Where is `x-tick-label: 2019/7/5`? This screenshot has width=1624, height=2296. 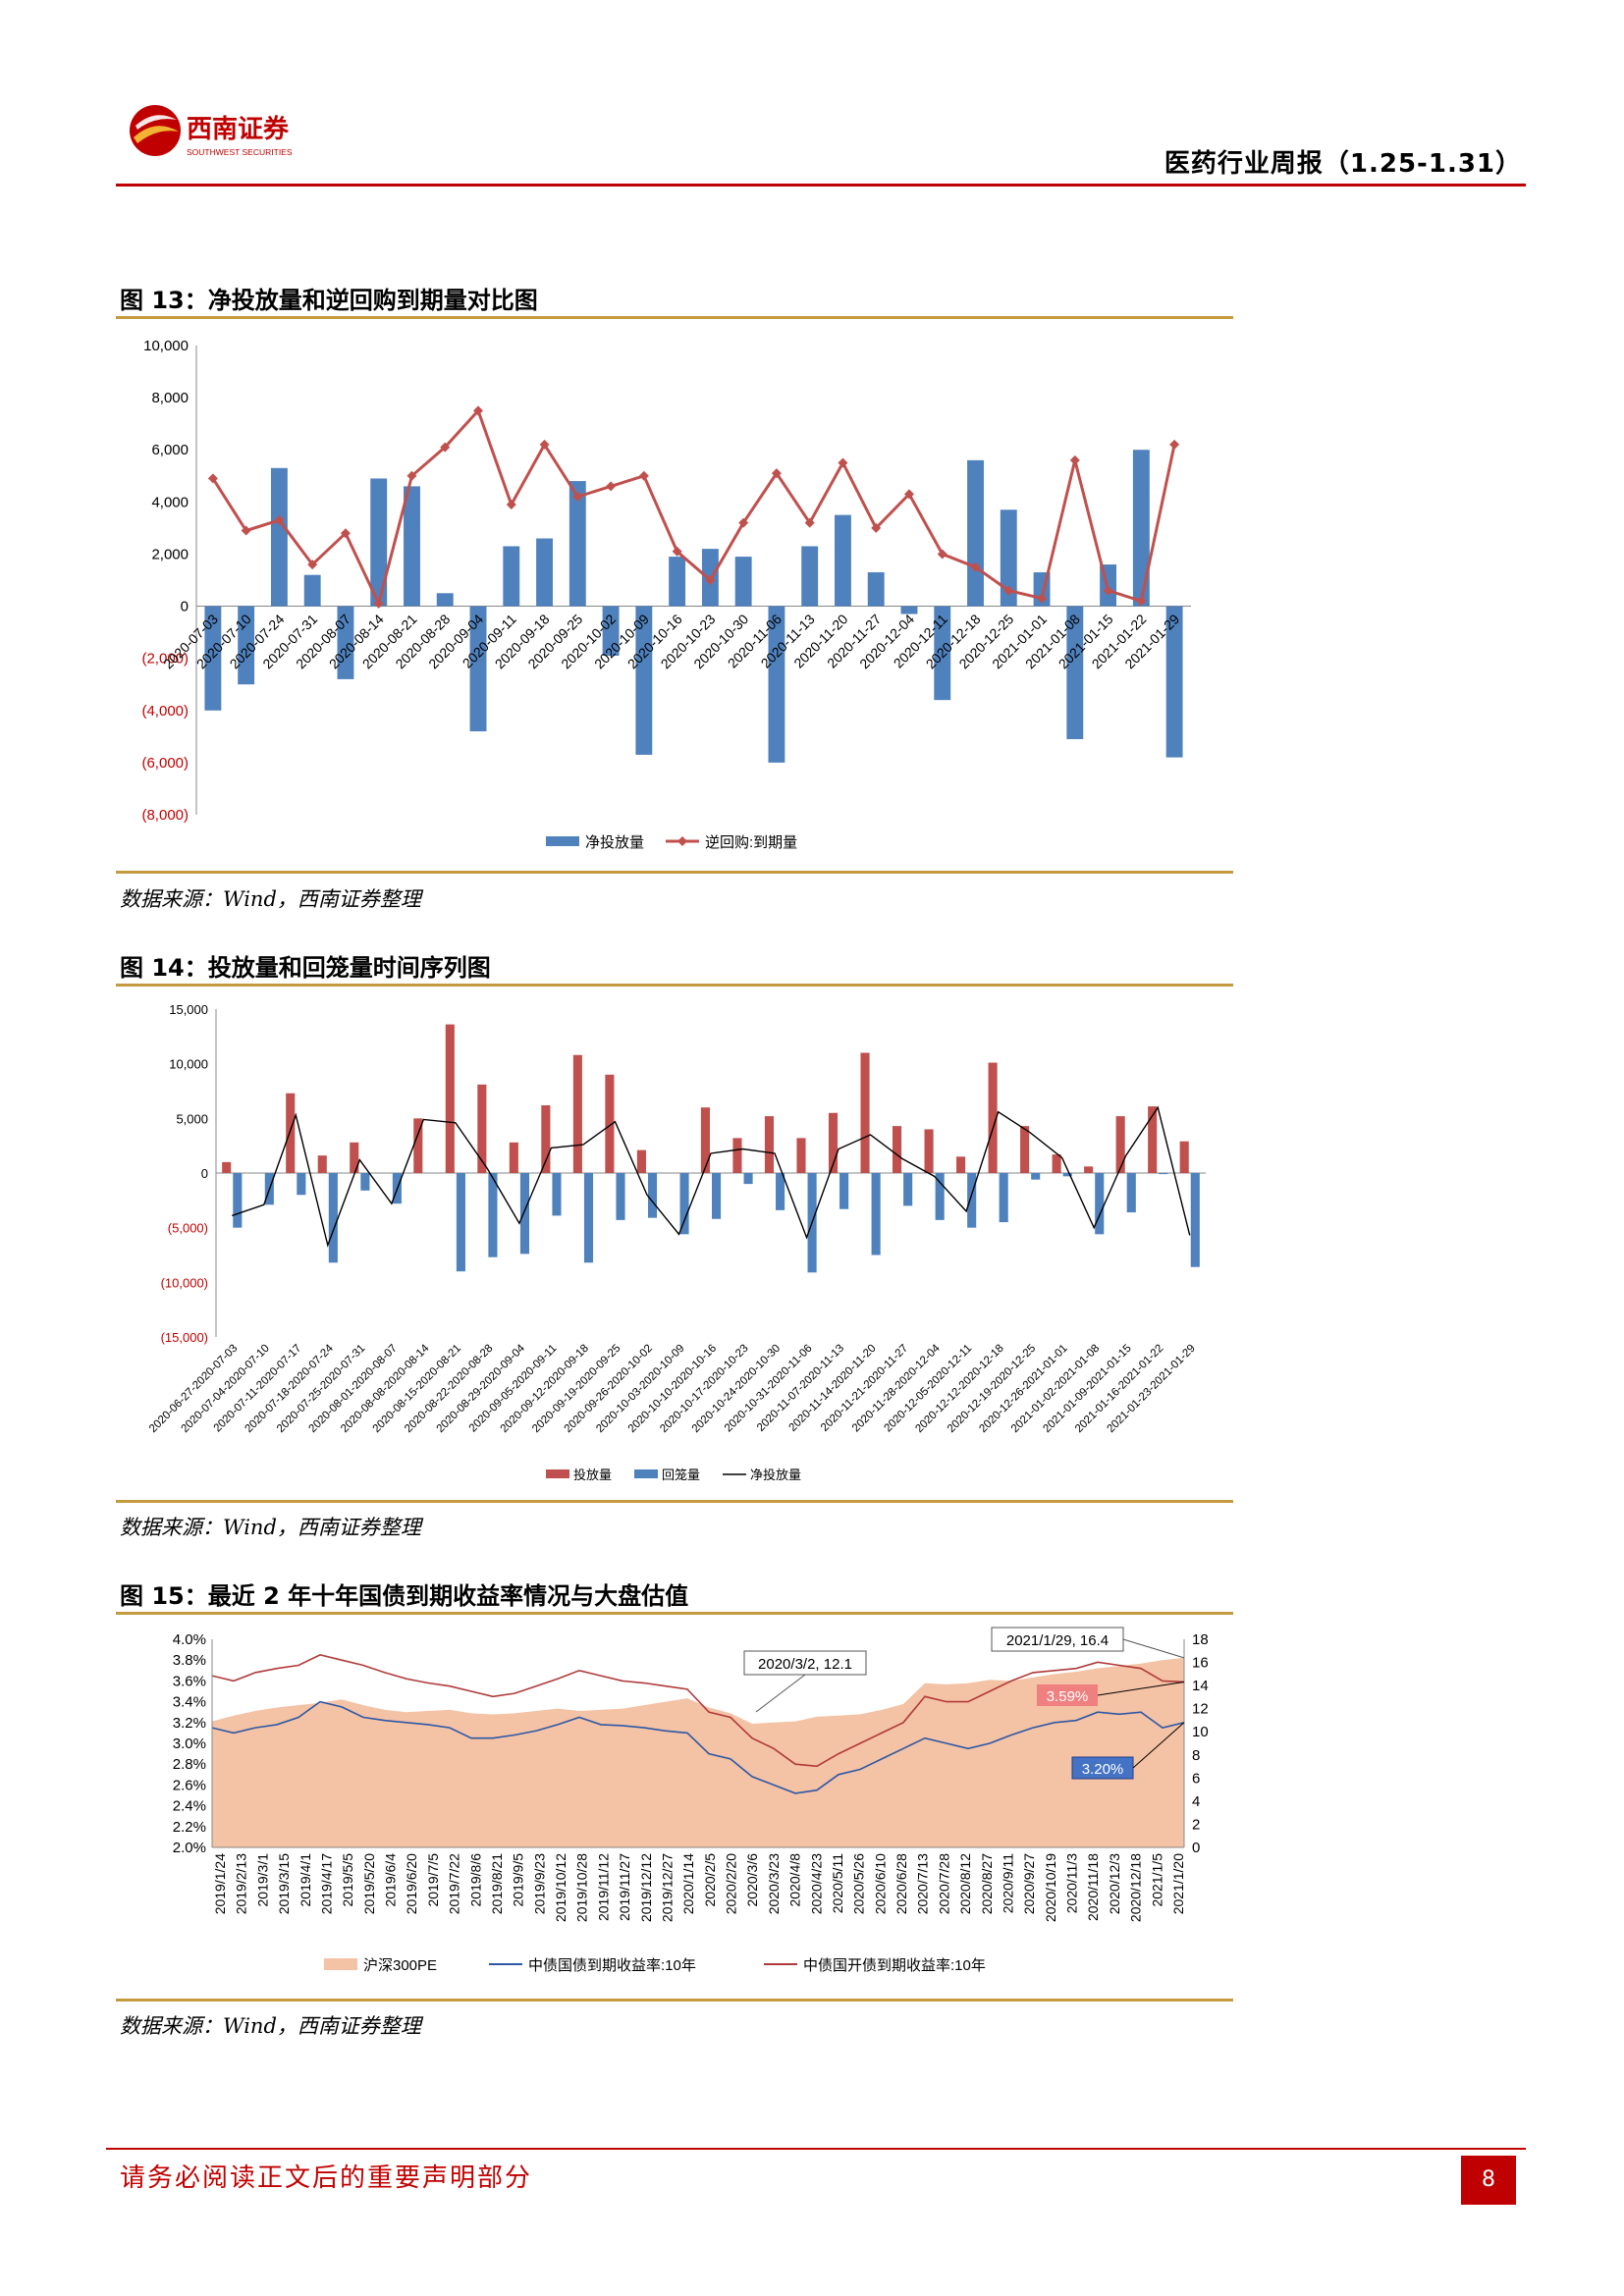 x-tick-label: 2019/7/5 is located at coordinates (433, 1880).